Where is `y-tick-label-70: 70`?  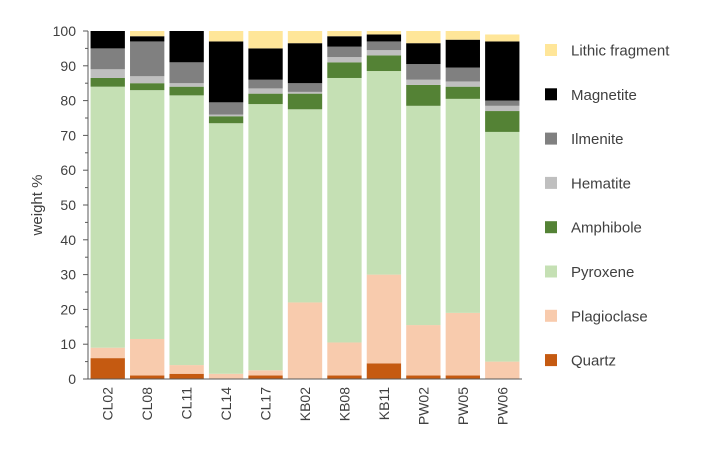 y-tick-label-70: 70 is located at coordinates (68, 135).